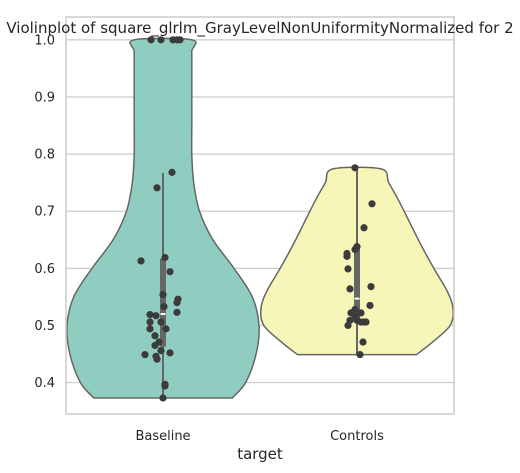 The image size is (520, 473). Describe the element at coordinates (259, 436) in the screenshot. I see `x-tick-labels: Baseline Controls` at that location.